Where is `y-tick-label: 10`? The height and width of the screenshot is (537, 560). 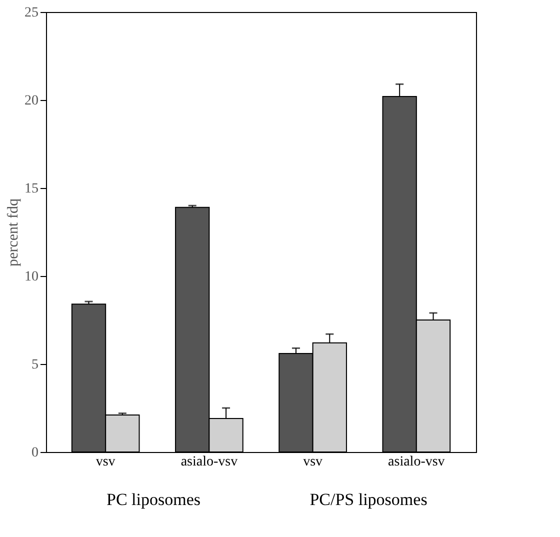 y-tick-label: 10 is located at coordinates (31, 277).